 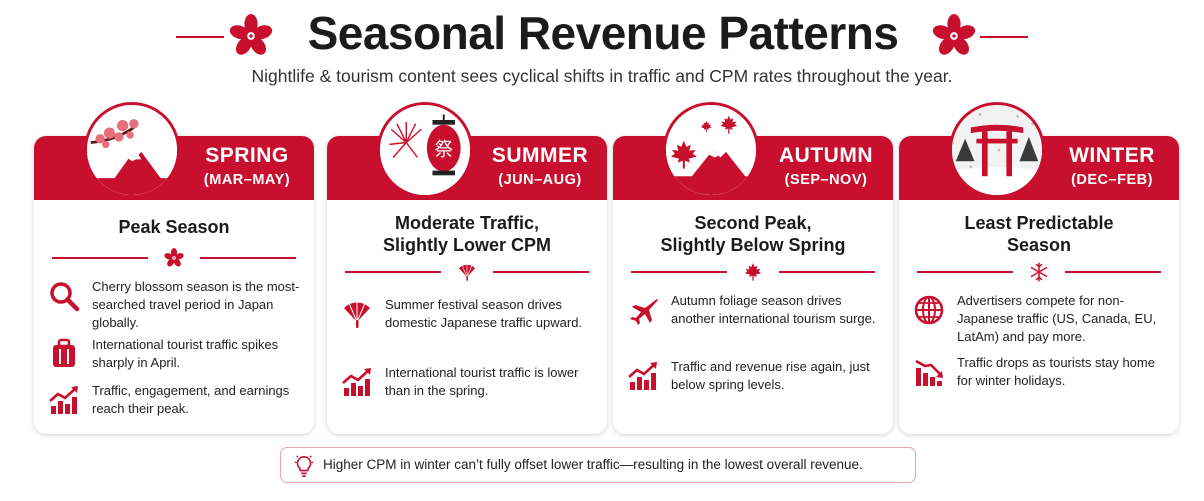 I want to click on search-icon, so click(x=64, y=296).